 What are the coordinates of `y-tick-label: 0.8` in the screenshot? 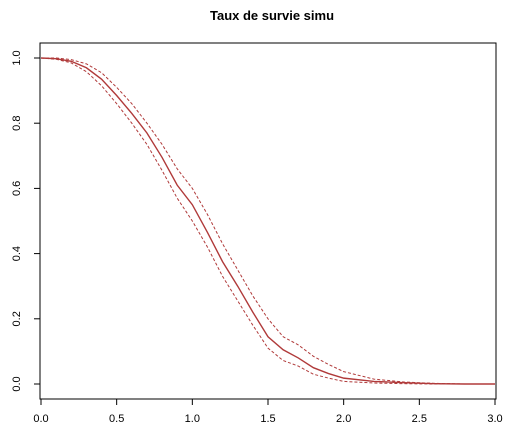 It's located at (17, 123).